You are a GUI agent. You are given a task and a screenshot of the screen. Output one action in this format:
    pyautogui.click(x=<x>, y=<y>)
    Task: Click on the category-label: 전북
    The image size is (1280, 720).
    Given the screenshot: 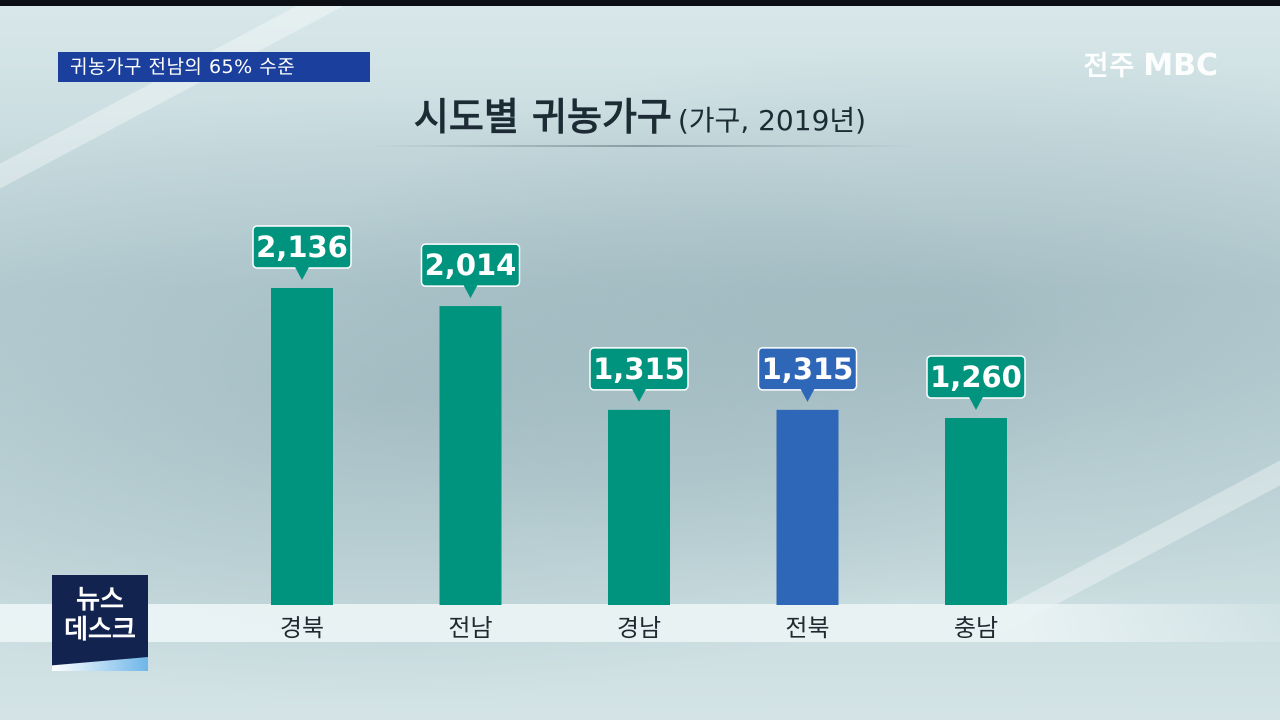 What is the action you would take?
    pyautogui.click(x=807, y=628)
    